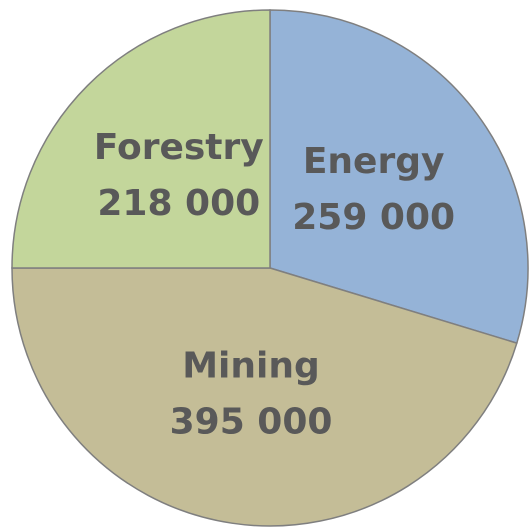 Image resolution: width=530 pixels, height=527 pixels. Describe the element at coordinates (178, 203) in the screenshot. I see `slice-value-label: 218 000` at that location.